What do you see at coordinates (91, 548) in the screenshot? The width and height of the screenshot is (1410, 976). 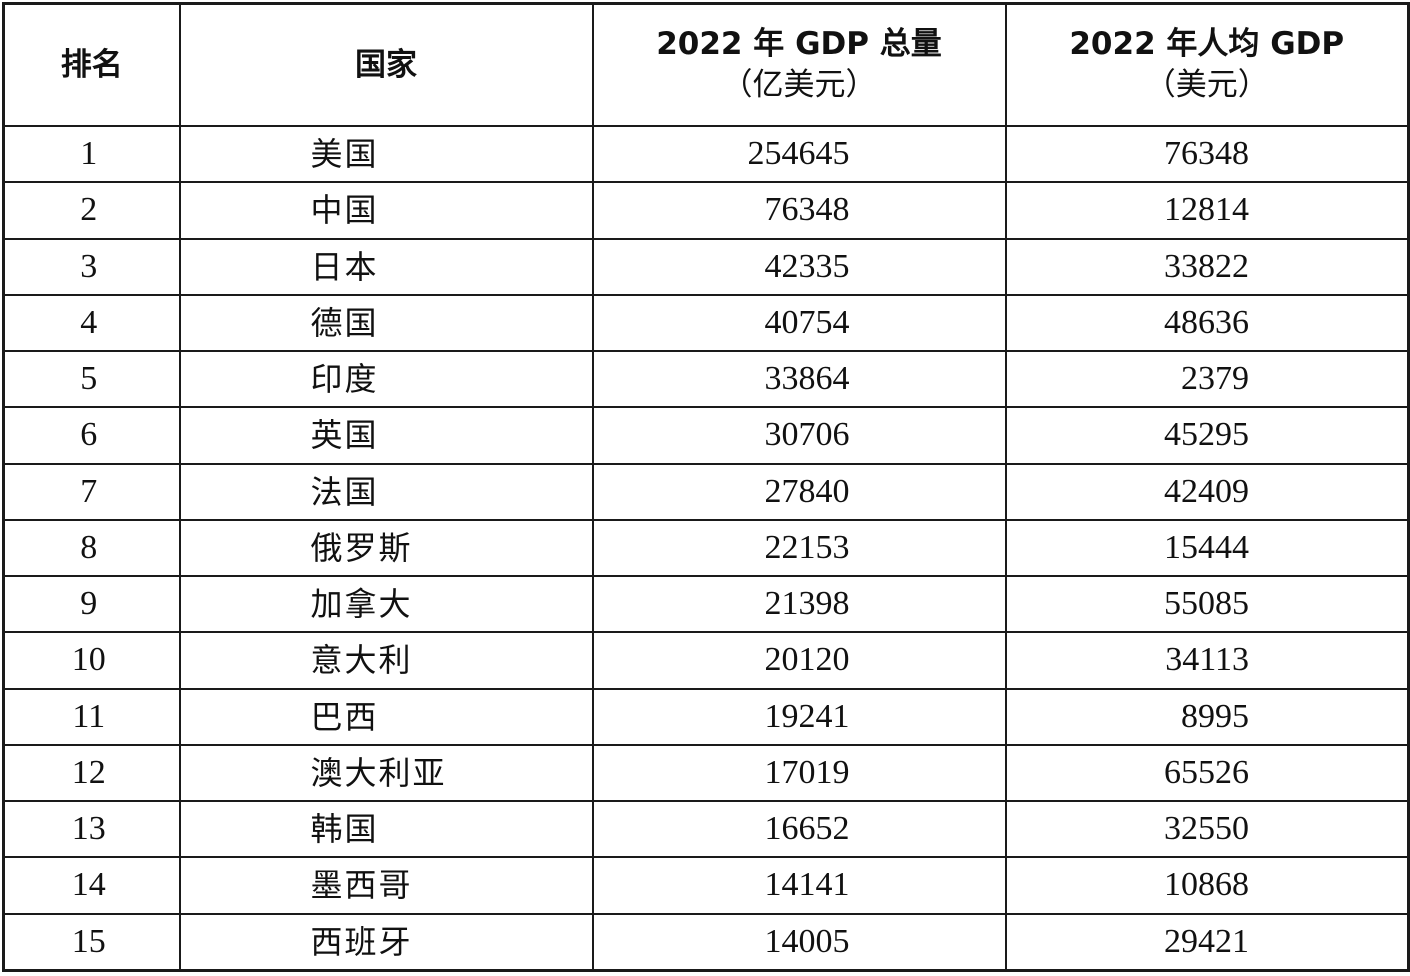 I see `rank-cell: 8` at bounding box center [91, 548].